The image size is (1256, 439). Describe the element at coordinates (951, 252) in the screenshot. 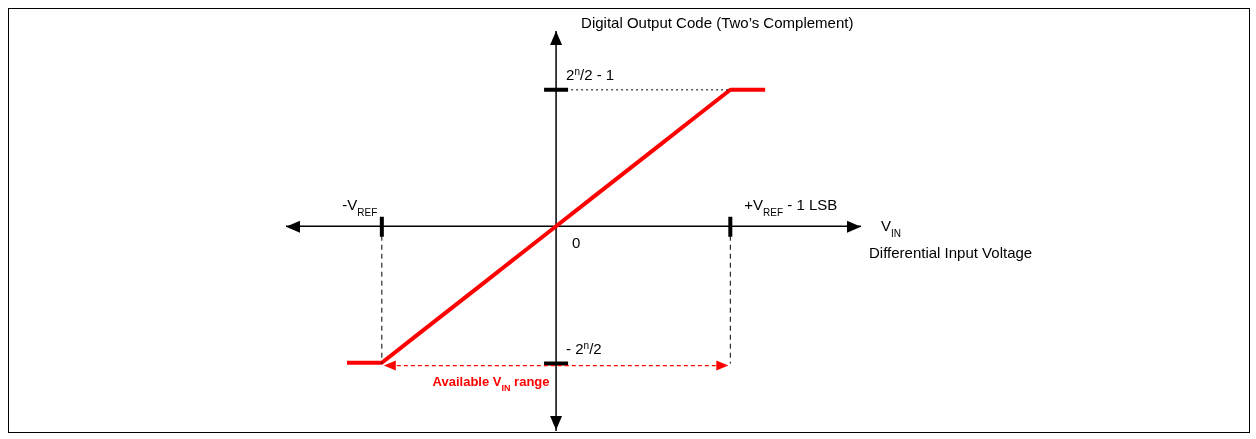

I see `text: Differential Input Voltage` at that location.